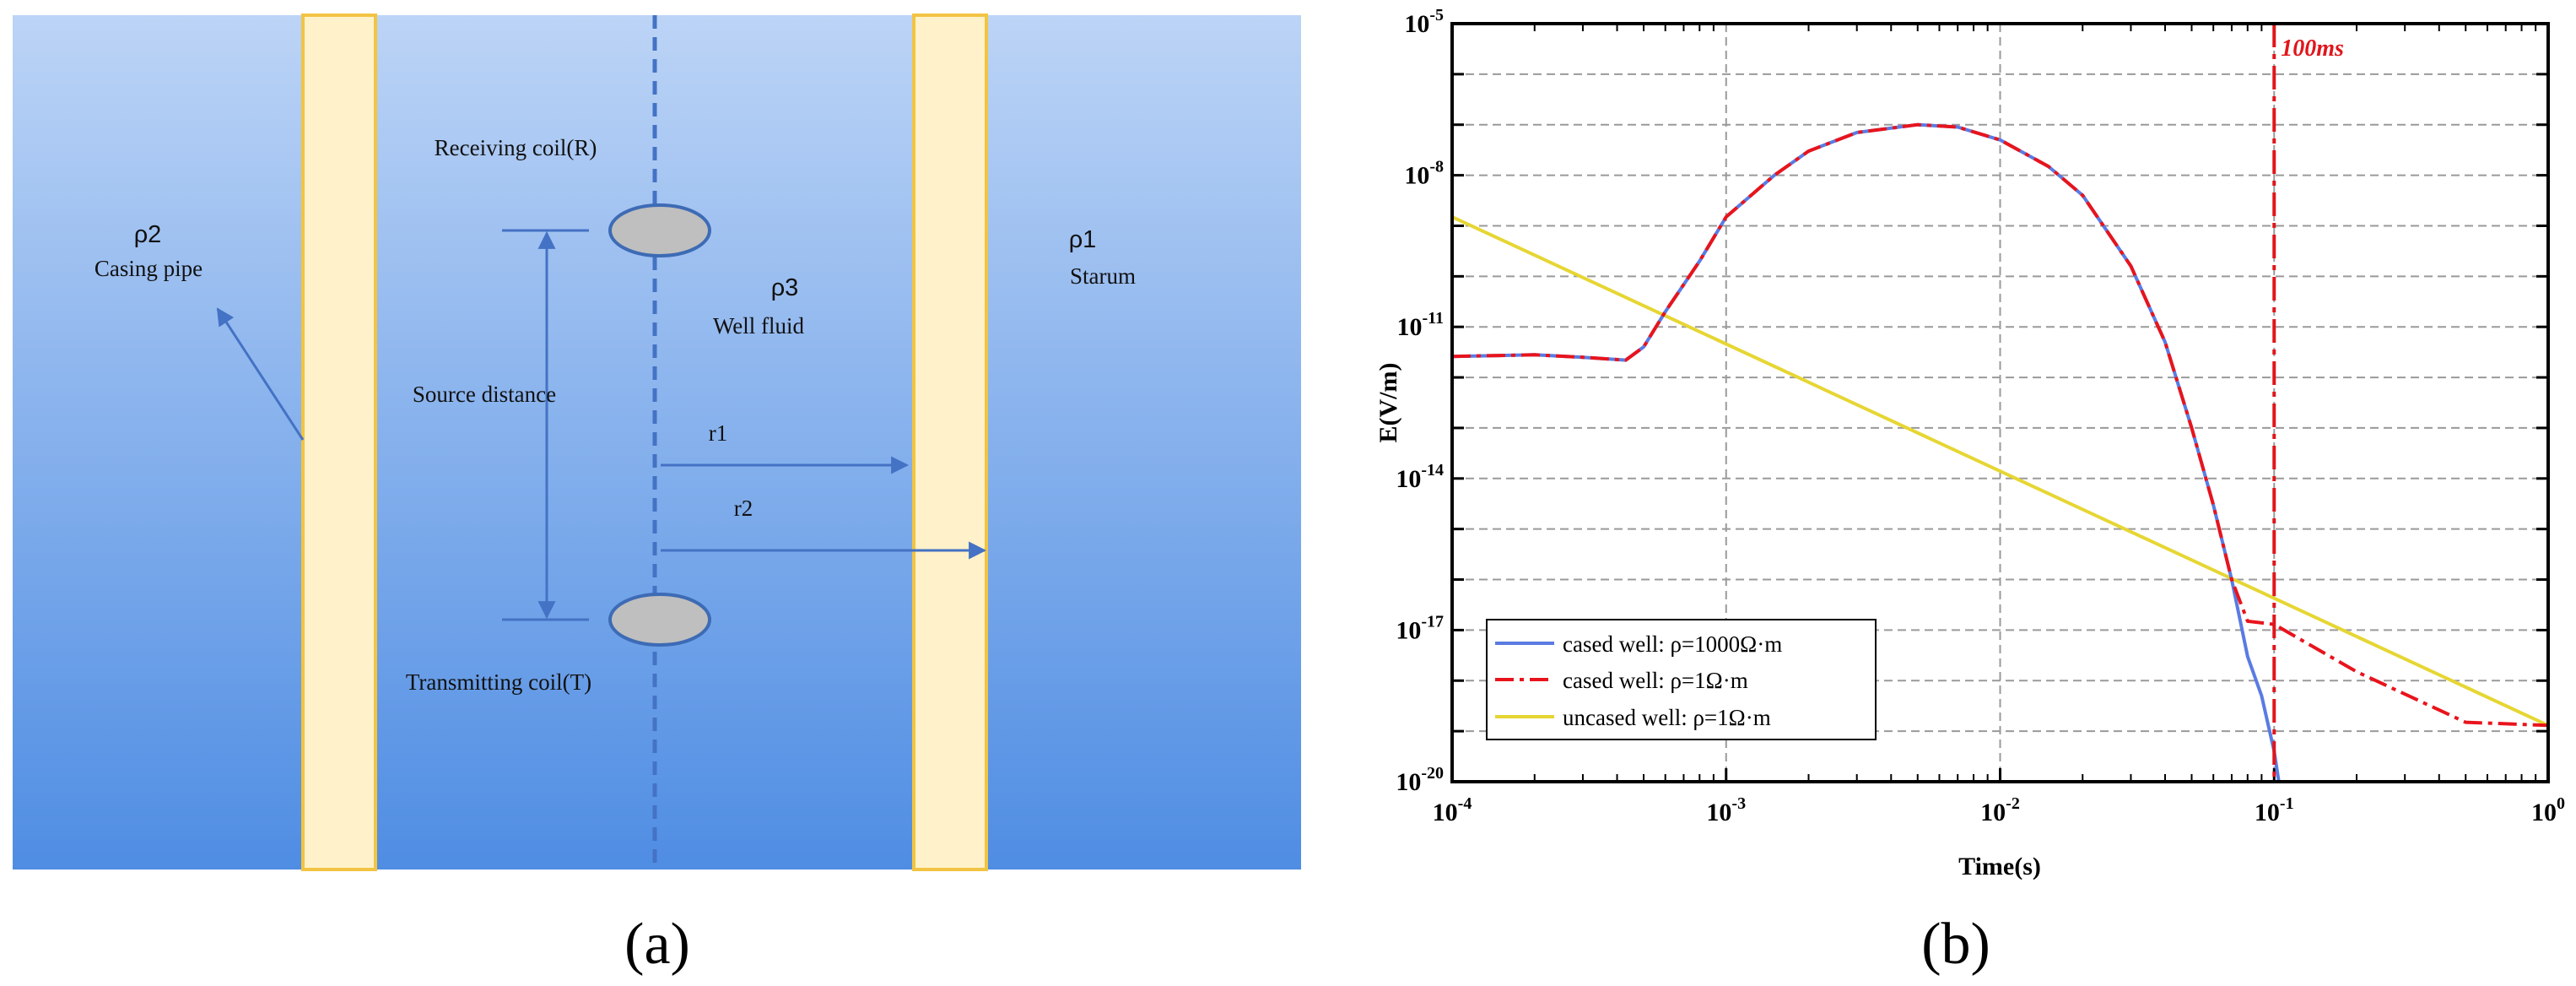  I want to click on chart-annotation: 100ms, so click(2308, 403).